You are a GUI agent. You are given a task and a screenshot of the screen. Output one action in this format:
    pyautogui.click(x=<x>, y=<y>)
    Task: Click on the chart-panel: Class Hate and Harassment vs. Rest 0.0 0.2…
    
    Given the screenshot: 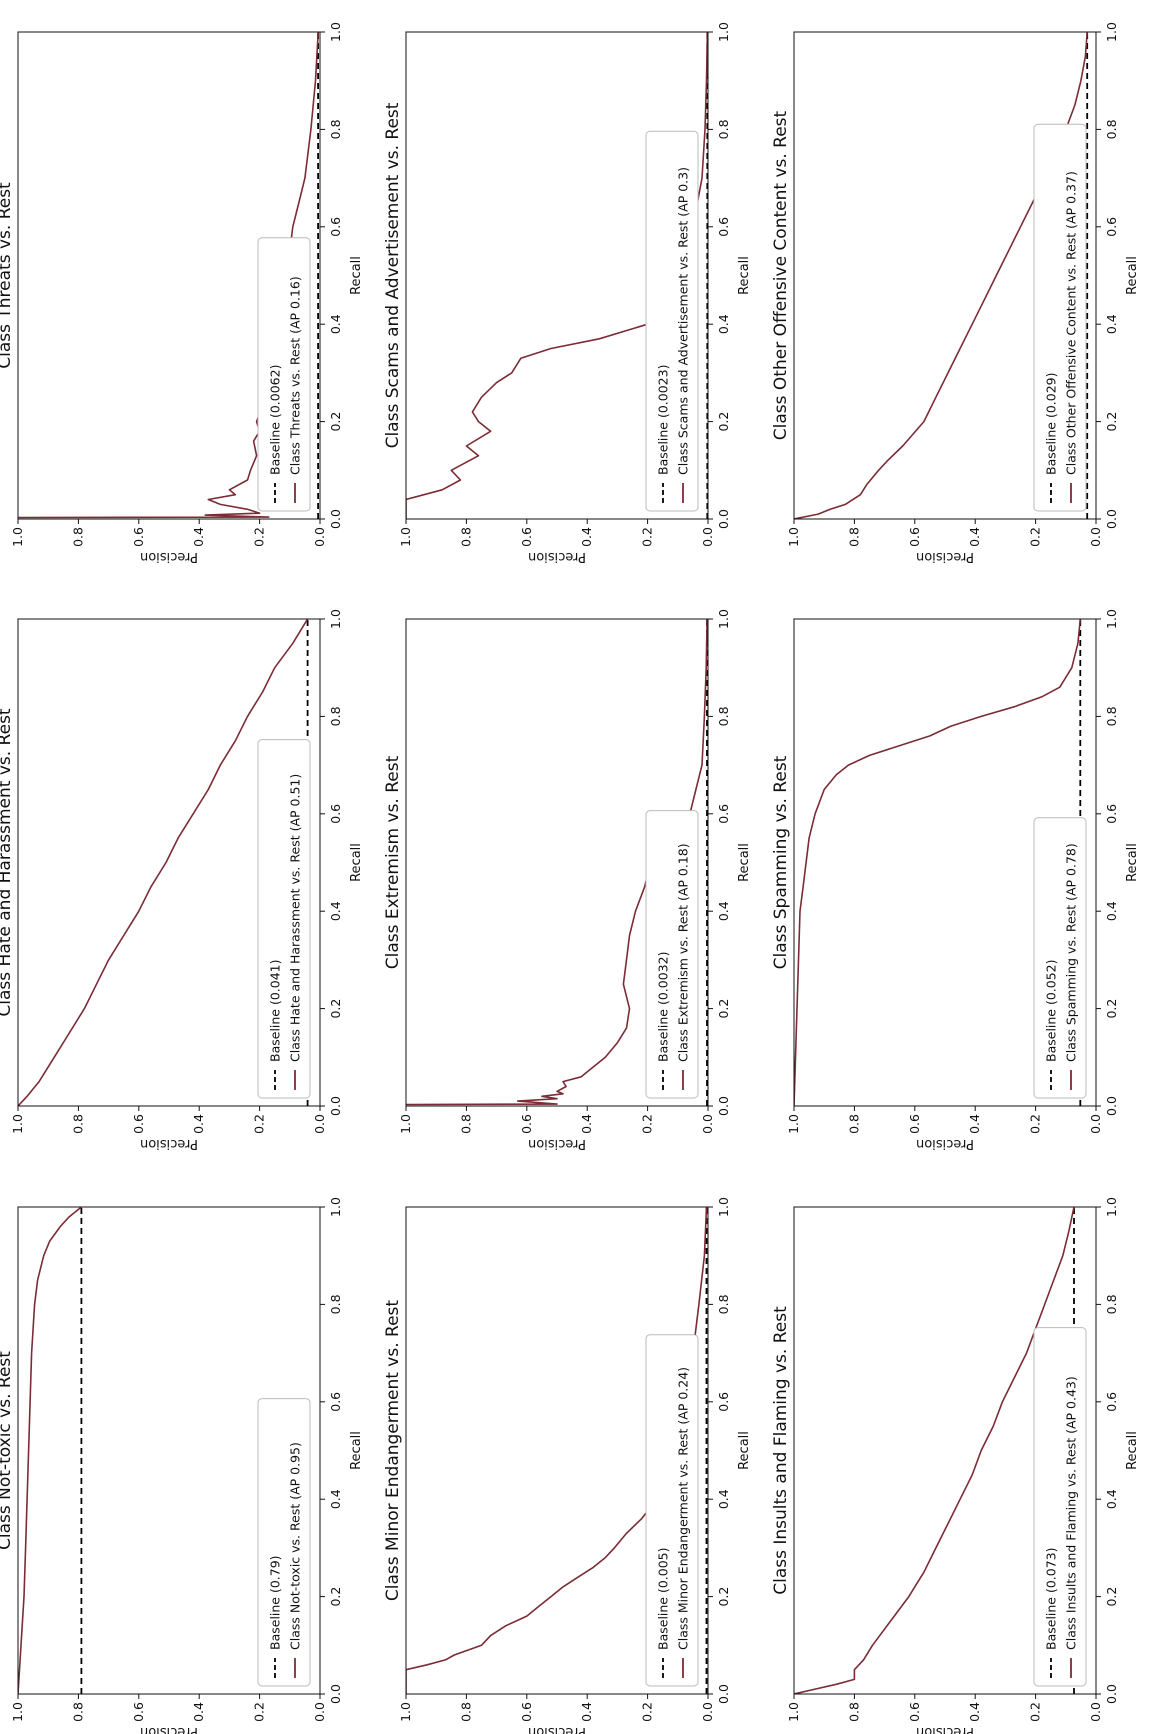 What is the action you would take?
    pyautogui.click(x=182, y=880)
    